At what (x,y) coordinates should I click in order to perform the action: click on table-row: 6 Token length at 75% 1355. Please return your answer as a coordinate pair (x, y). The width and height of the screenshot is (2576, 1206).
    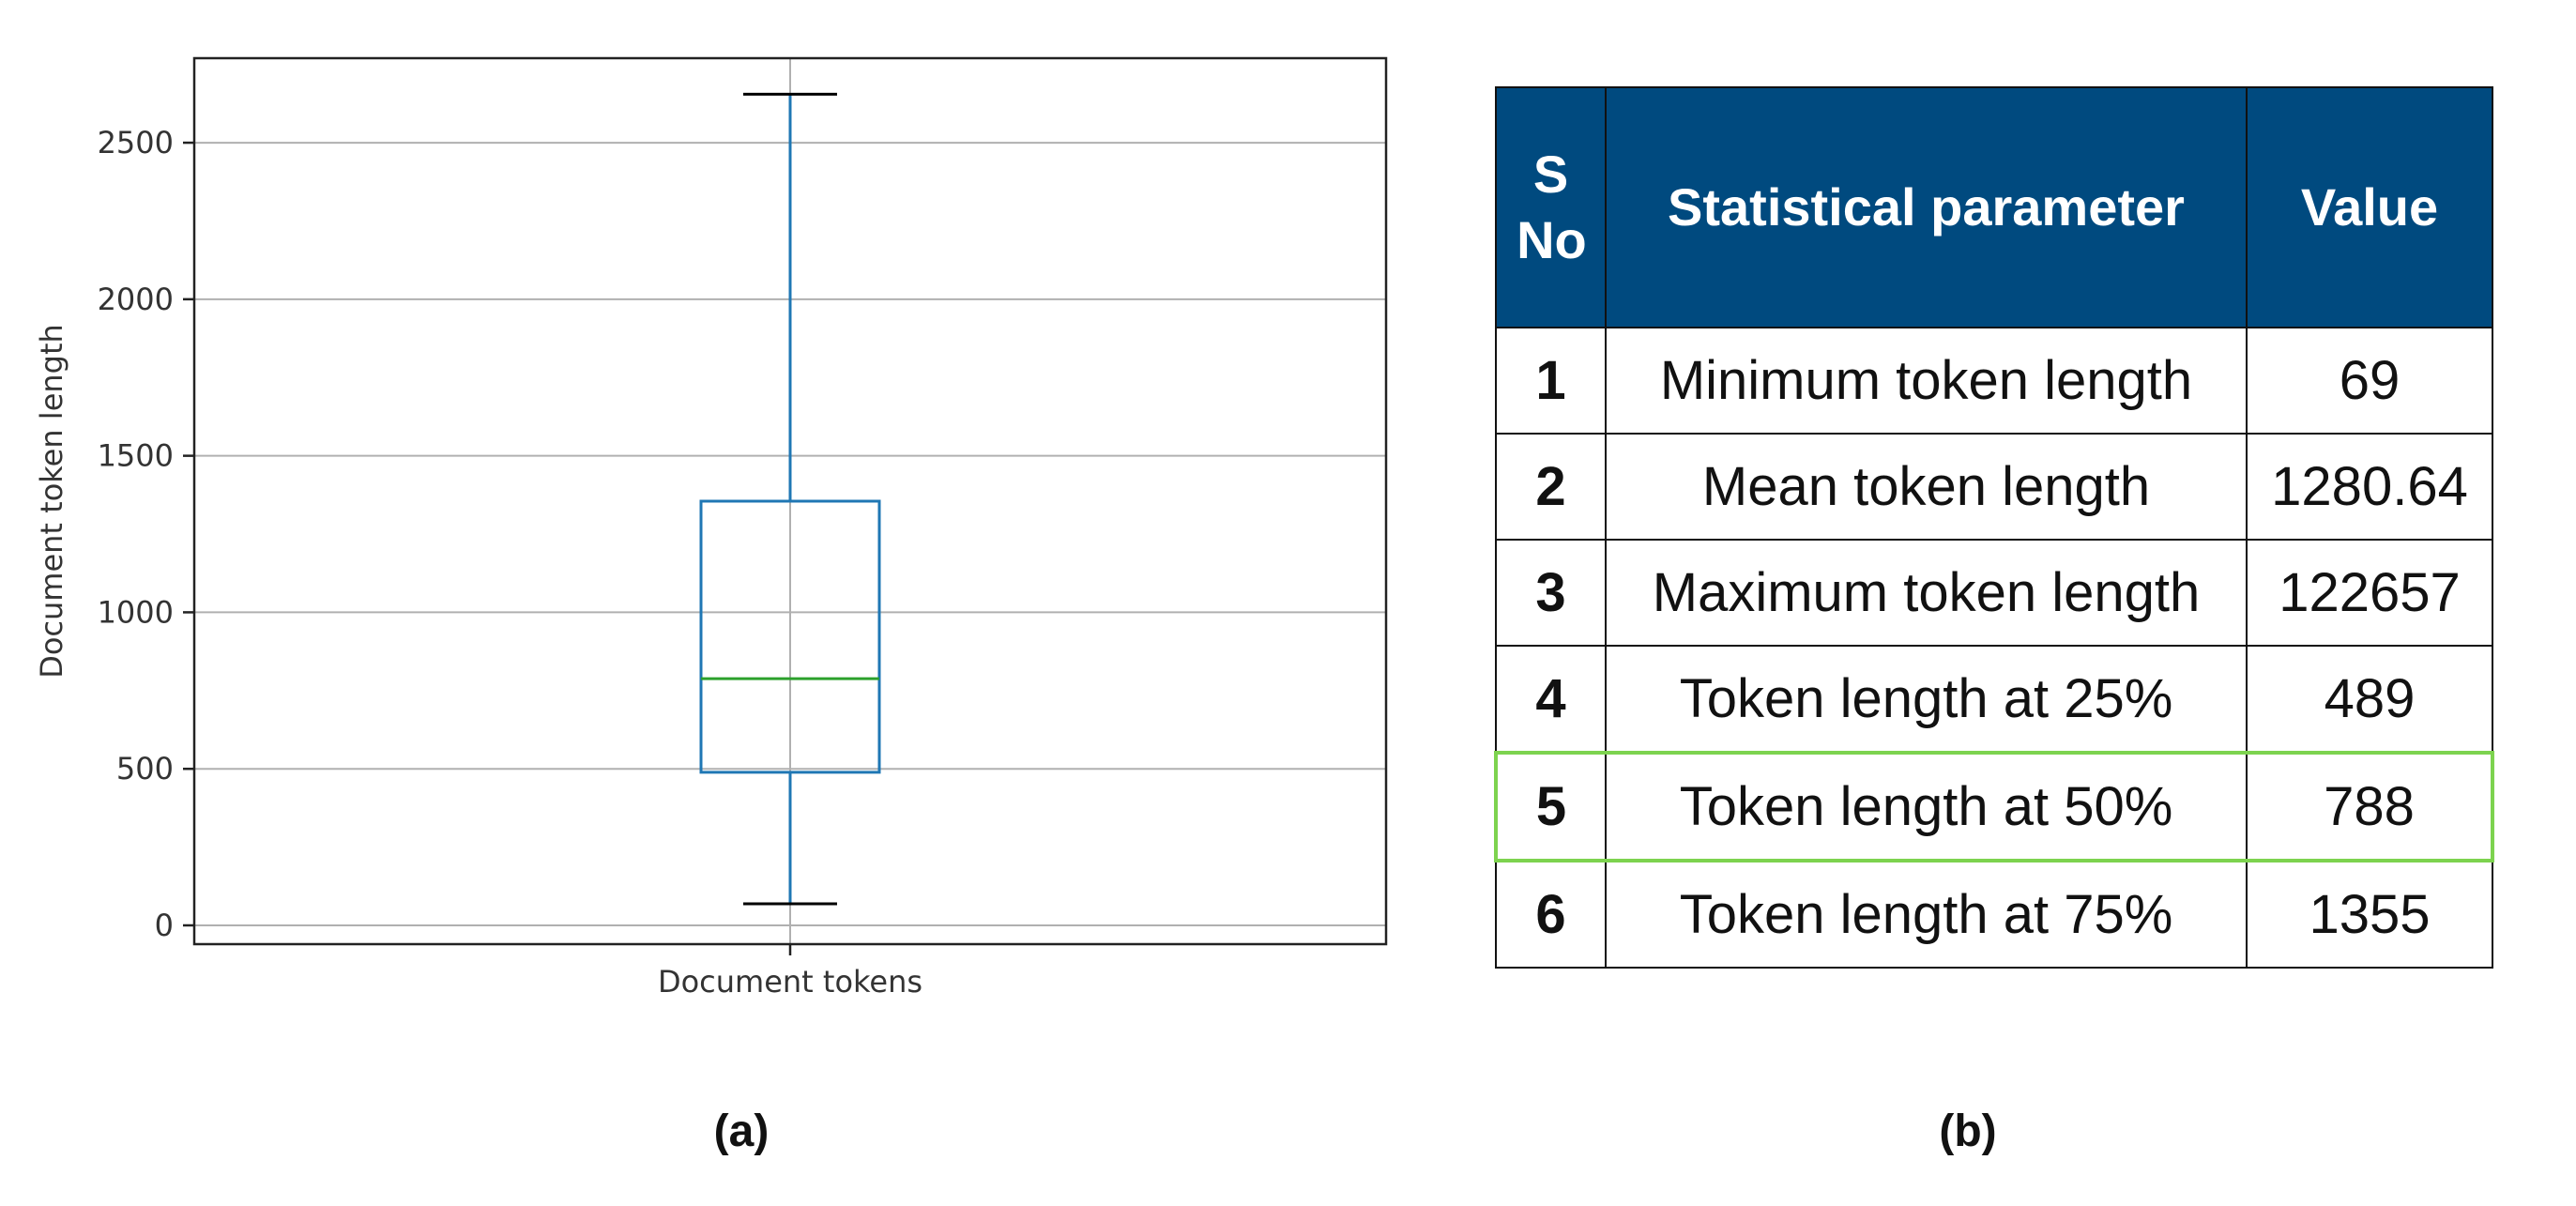
    Looking at the image, I should click on (1994, 914).